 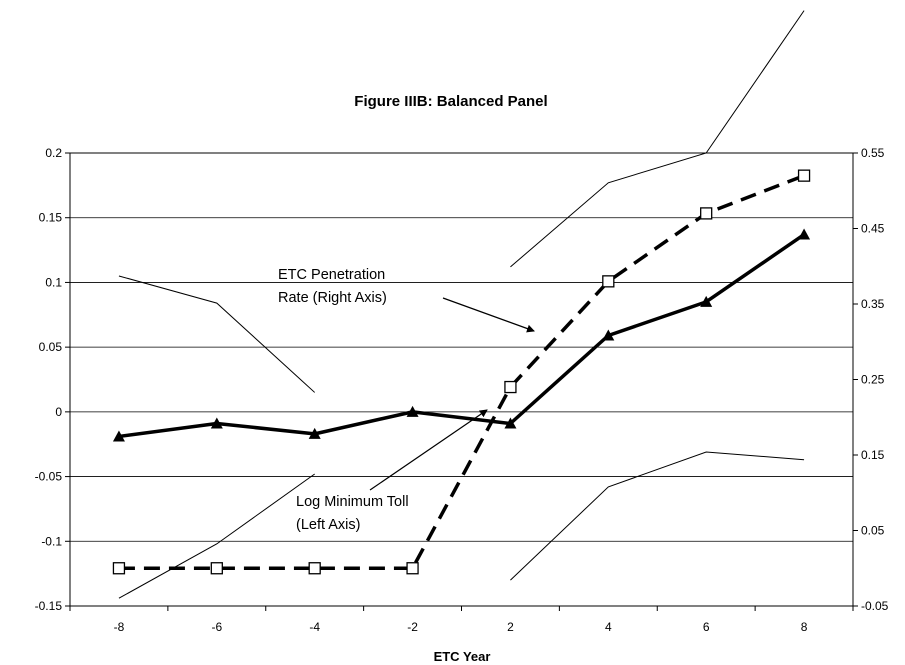 What do you see at coordinates (58, 412) in the screenshot?
I see `left-tick-label: 0` at bounding box center [58, 412].